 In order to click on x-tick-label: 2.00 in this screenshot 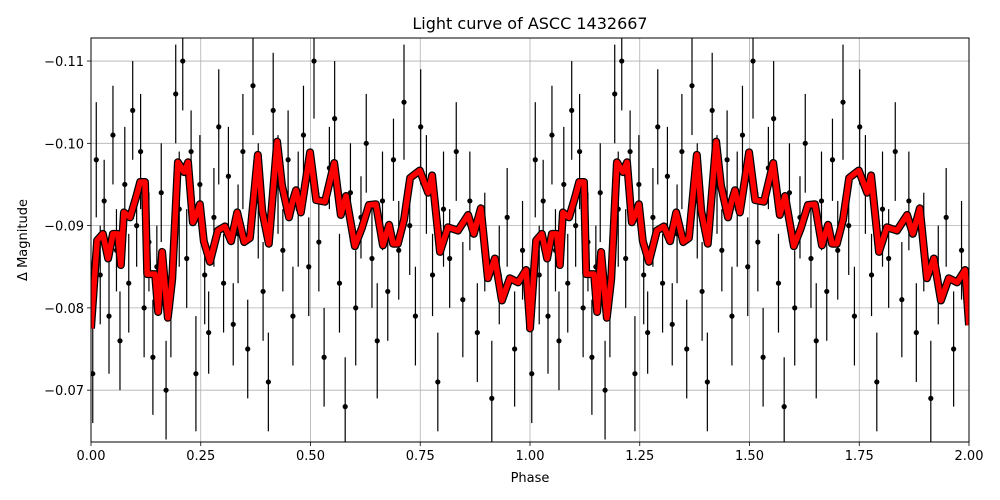, I will do `click(969, 456)`.